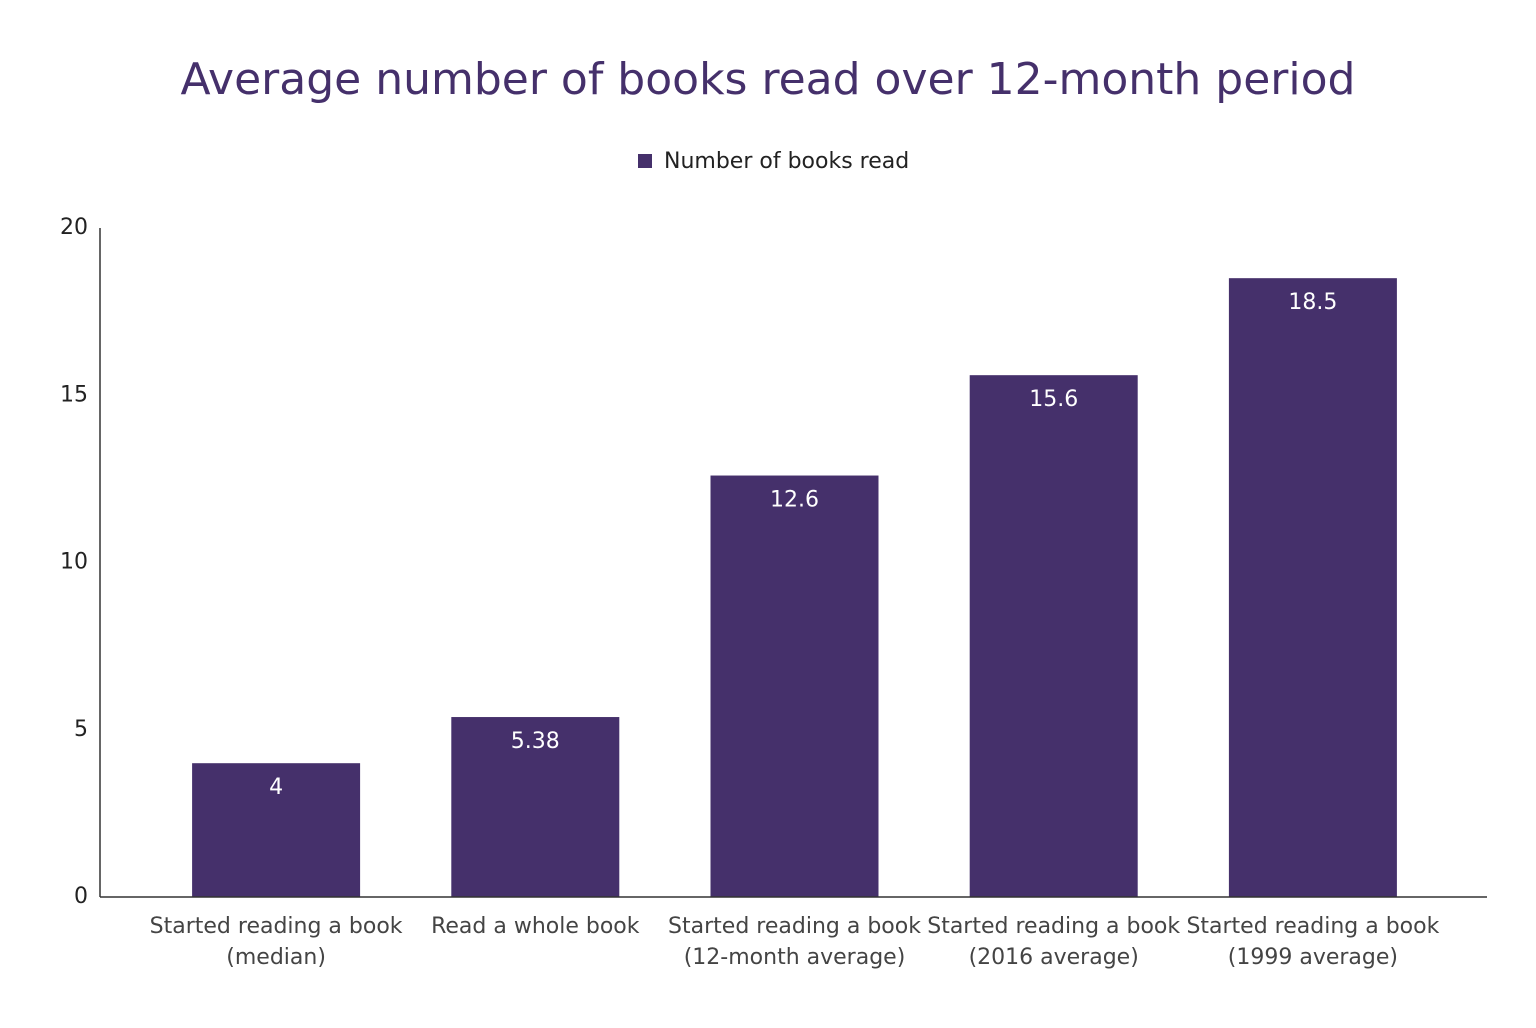 This screenshot has width=1536, height=1028. What do you see at coordinates (786, 161) in the screenshot?
I see `legend-label: Number of books read` at bounding box center [786, 161].